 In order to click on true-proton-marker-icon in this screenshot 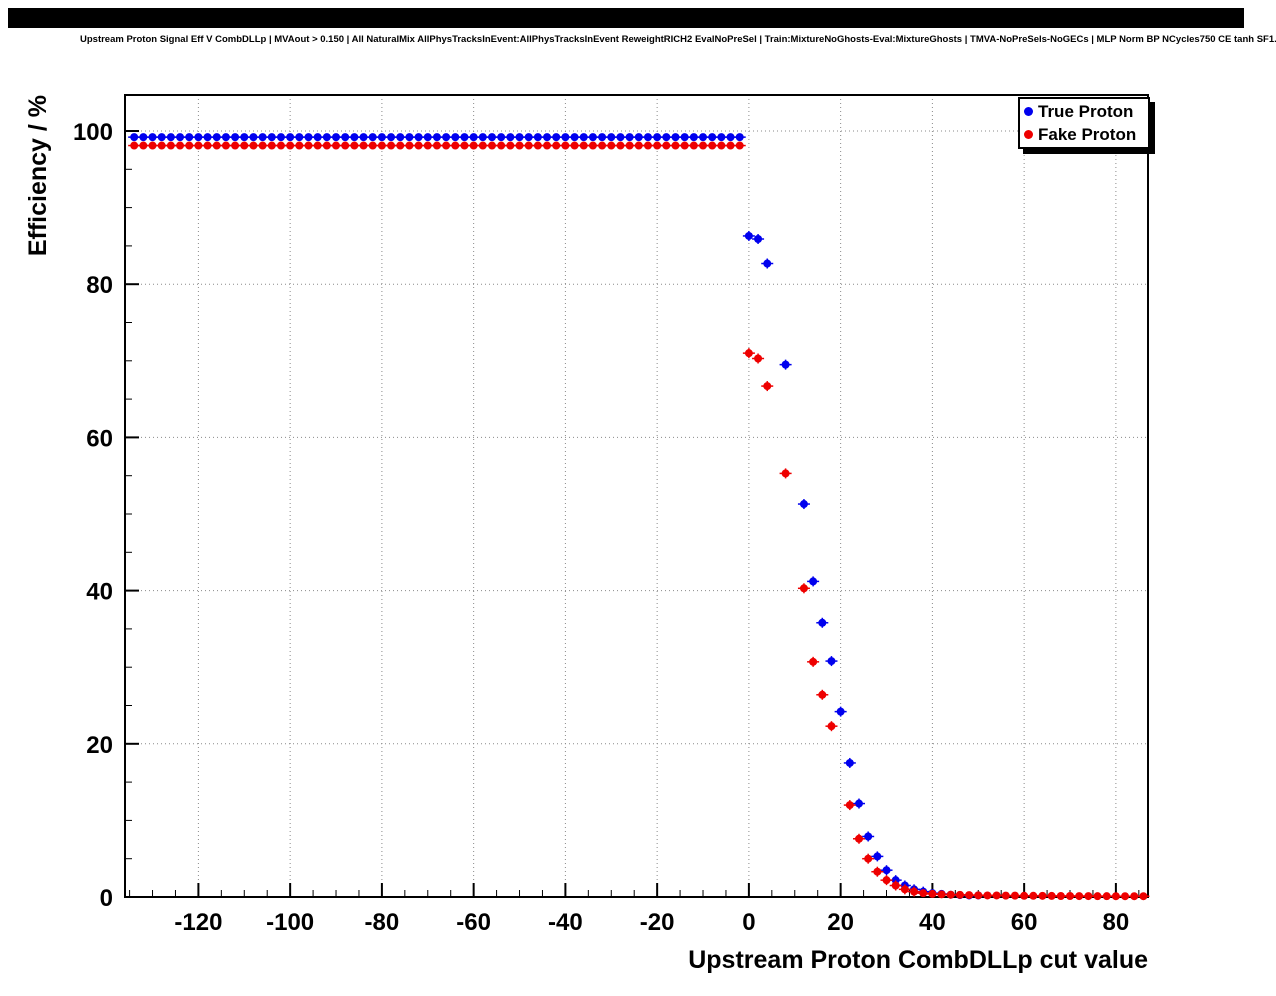, I will do `click(1028, 111)`.